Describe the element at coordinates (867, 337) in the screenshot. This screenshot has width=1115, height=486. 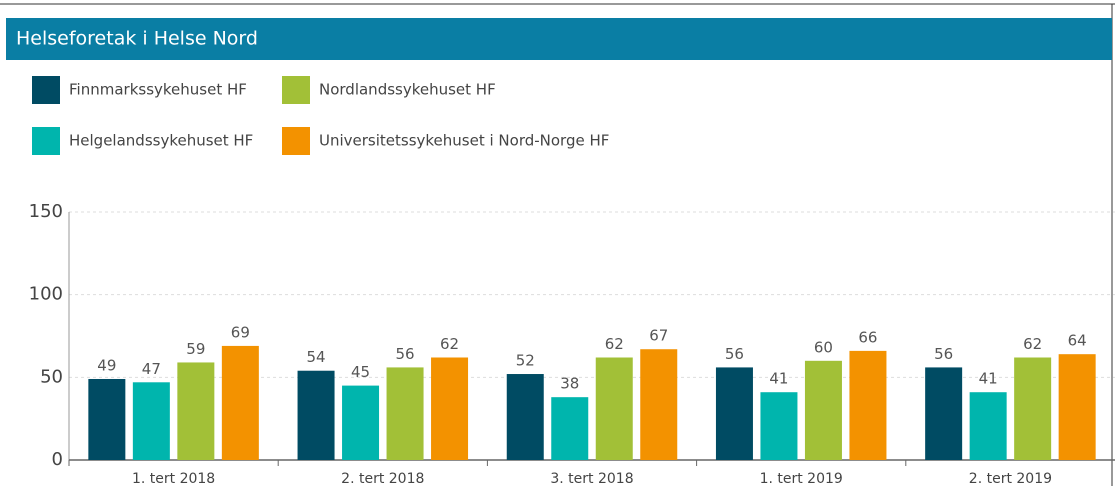
I see `data-label: 66` at that location.